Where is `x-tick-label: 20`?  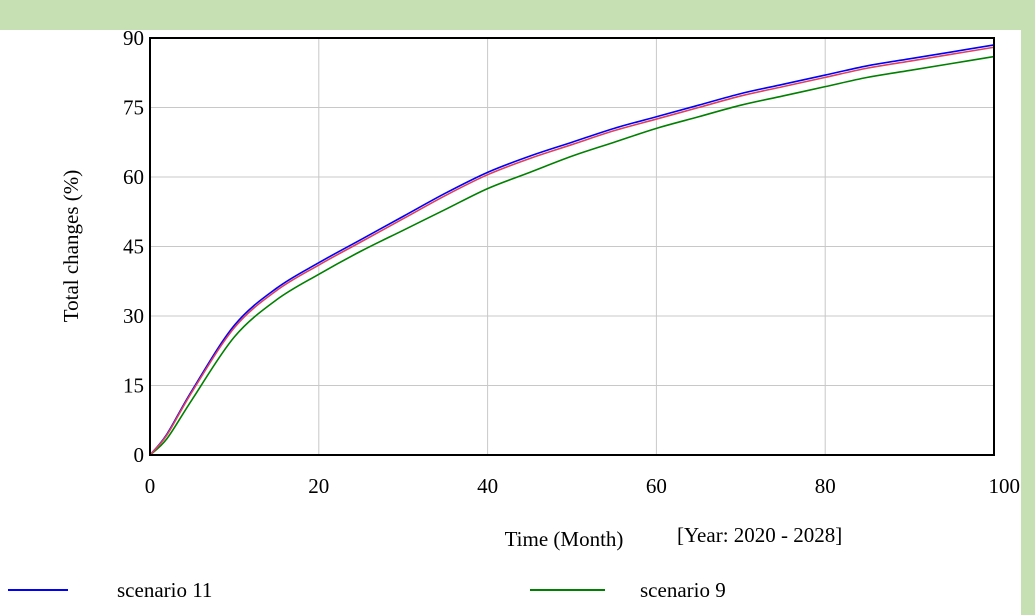
x-tick-label: 20 is located at coordinates (318, 486).